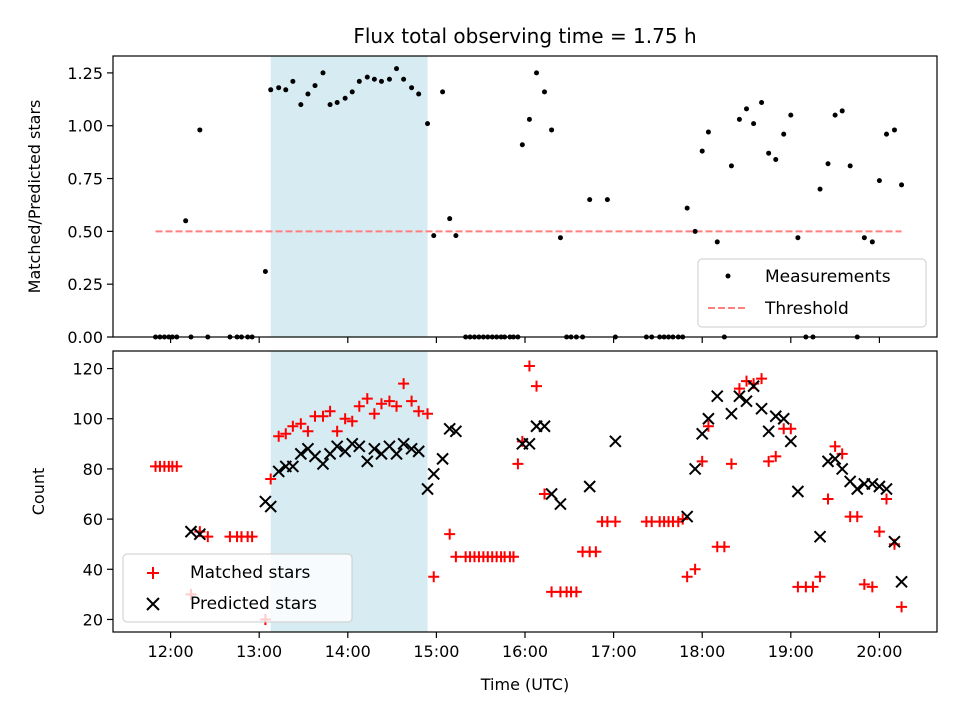 Image resolution: width=960 pixels, height=724 pixels. What do you see at coordinates (879, 651) in the screenshot?
I see `xtick-label: 20:00` at bounding box center [879, 651].